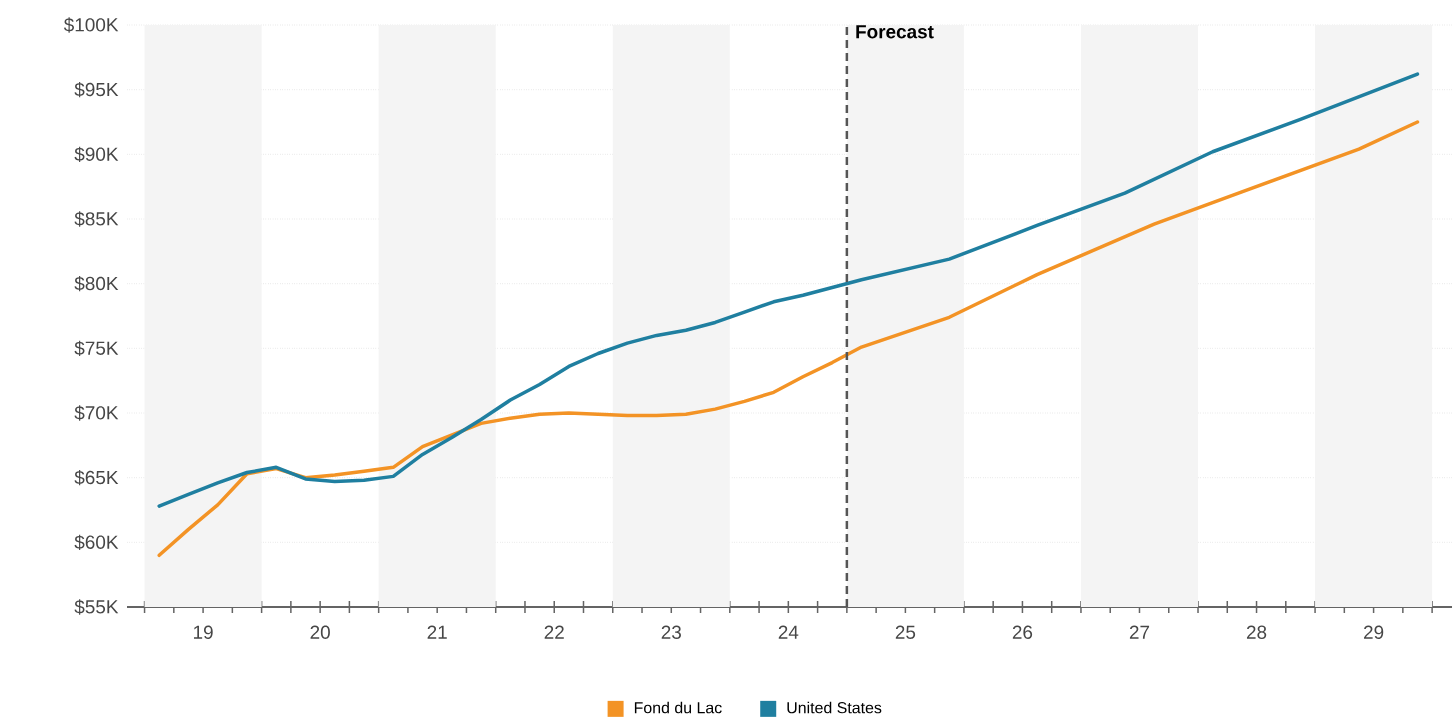  I want to click on y-tick-label: $75K, so click(96, 348).